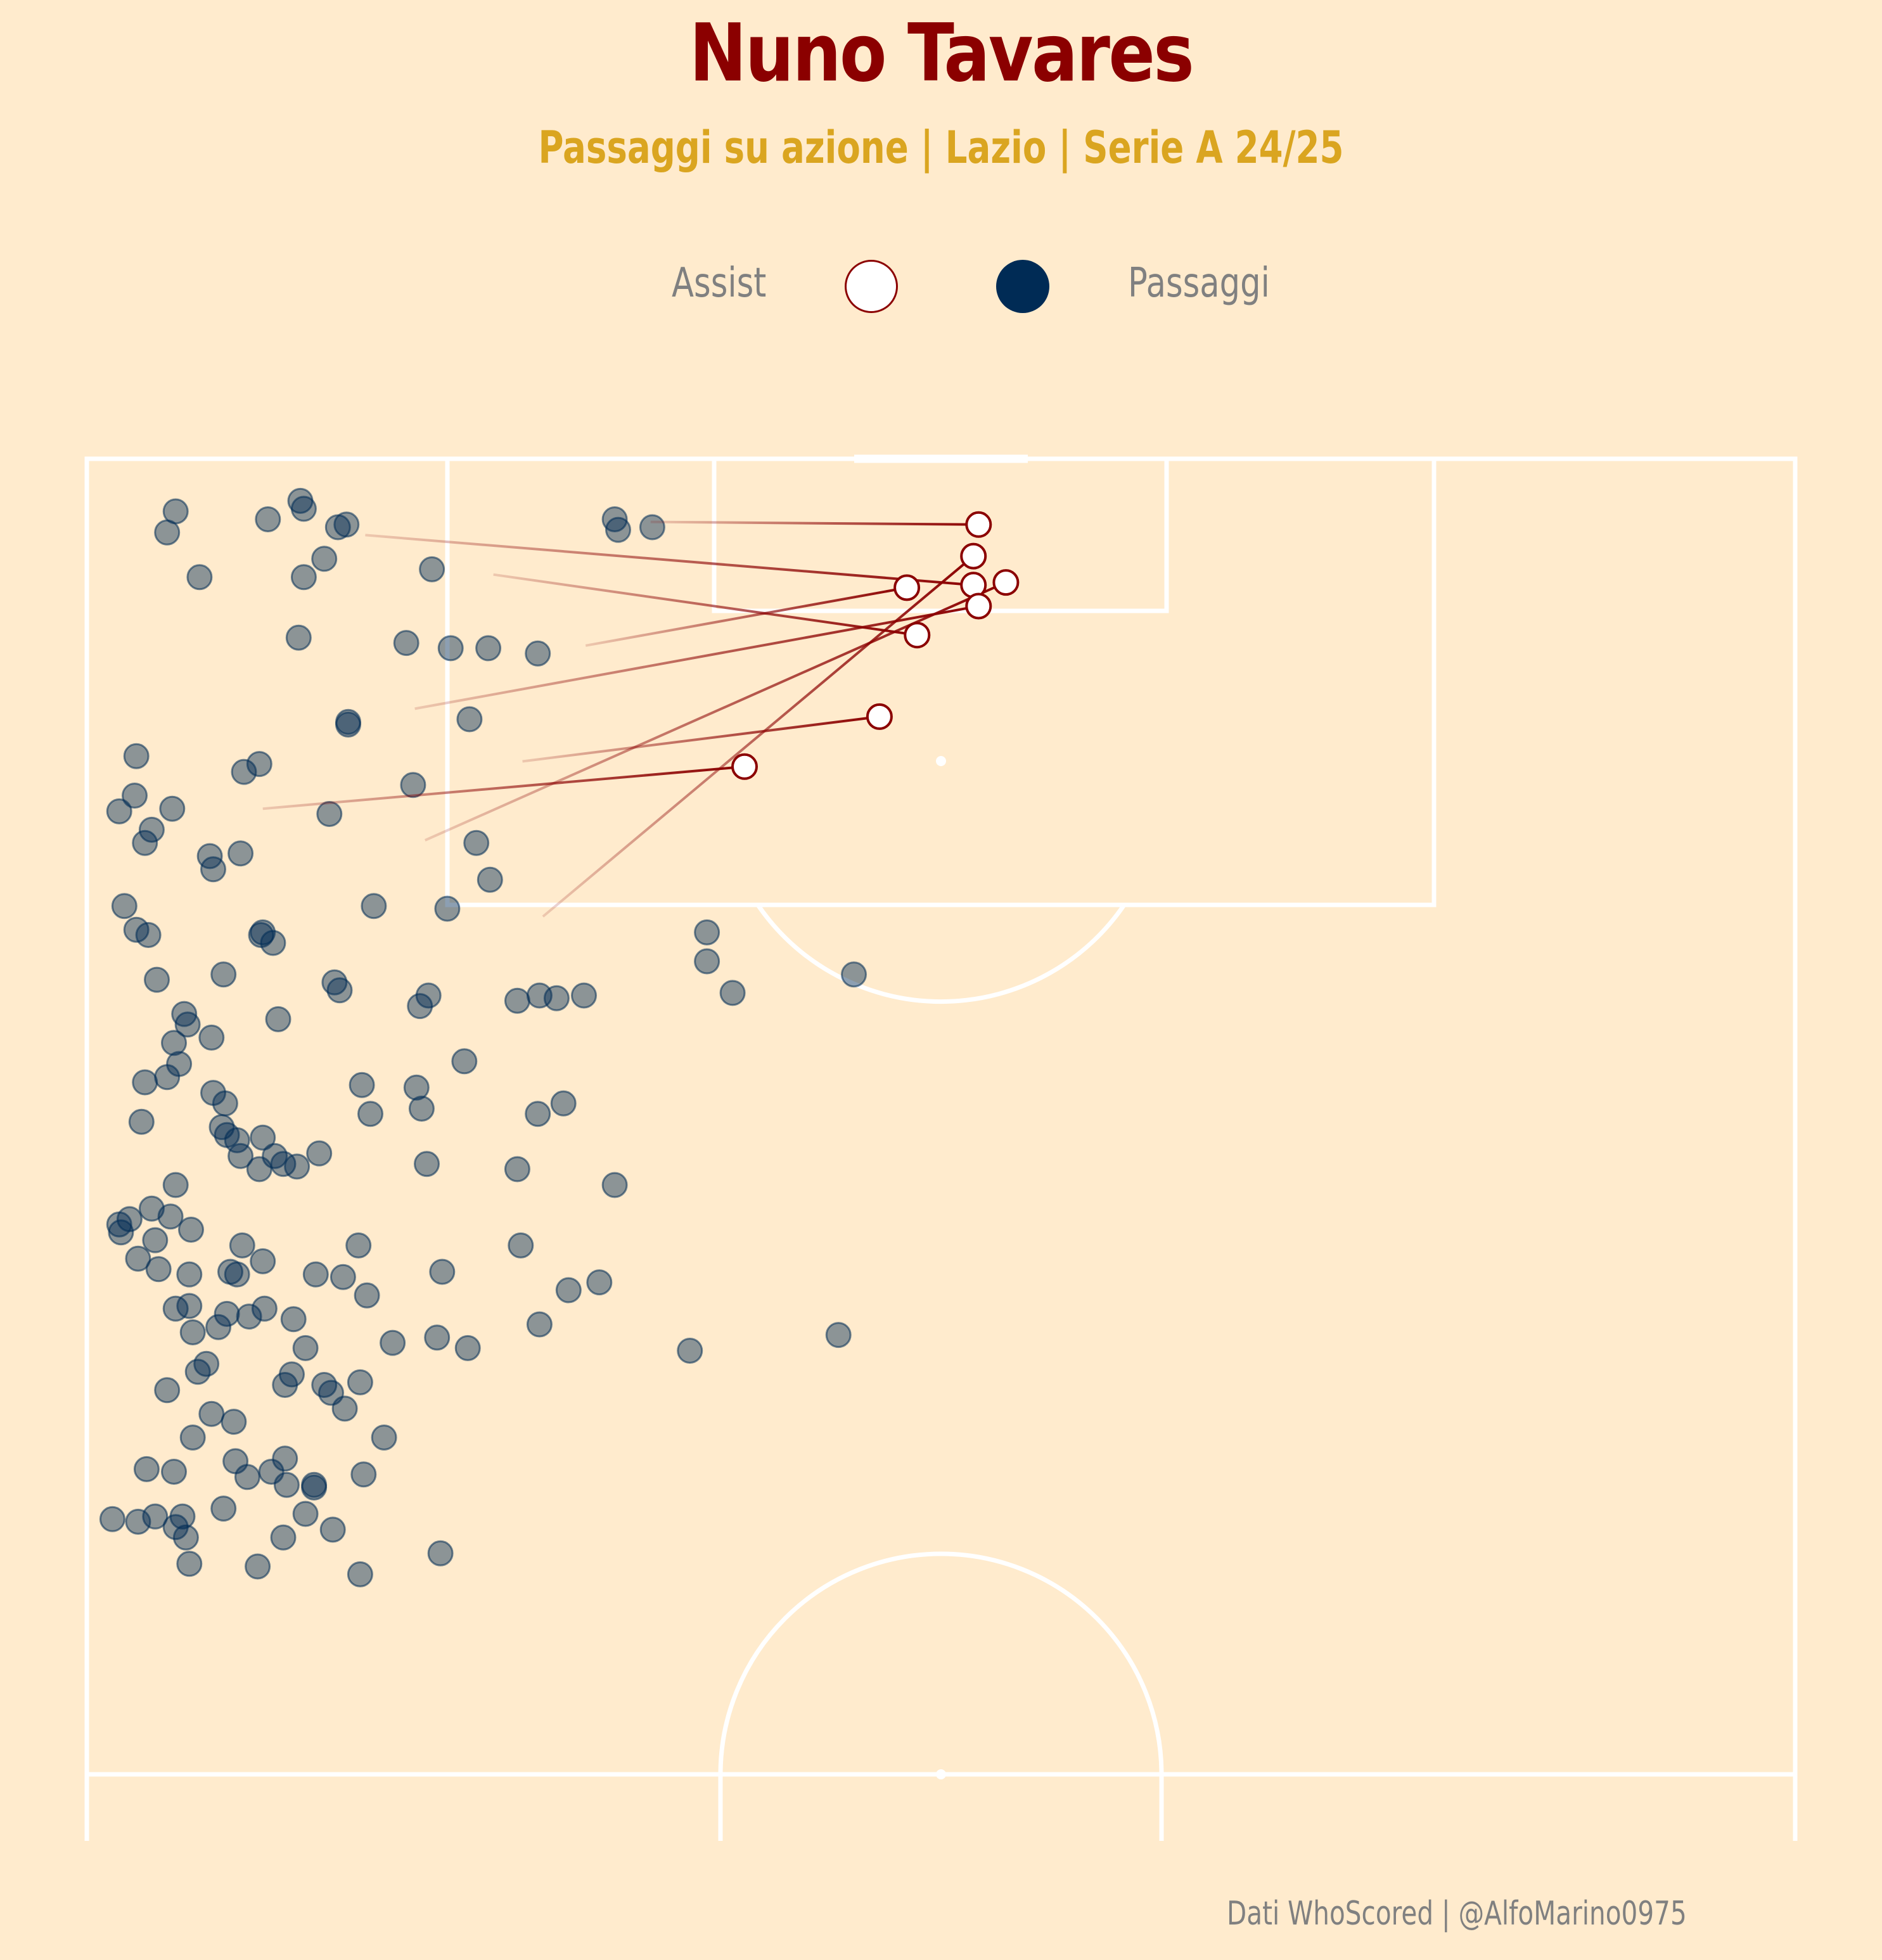 The height and width of the screenshot is (1960, 1882). I want to click on centre-circle, so click(941, 1696).